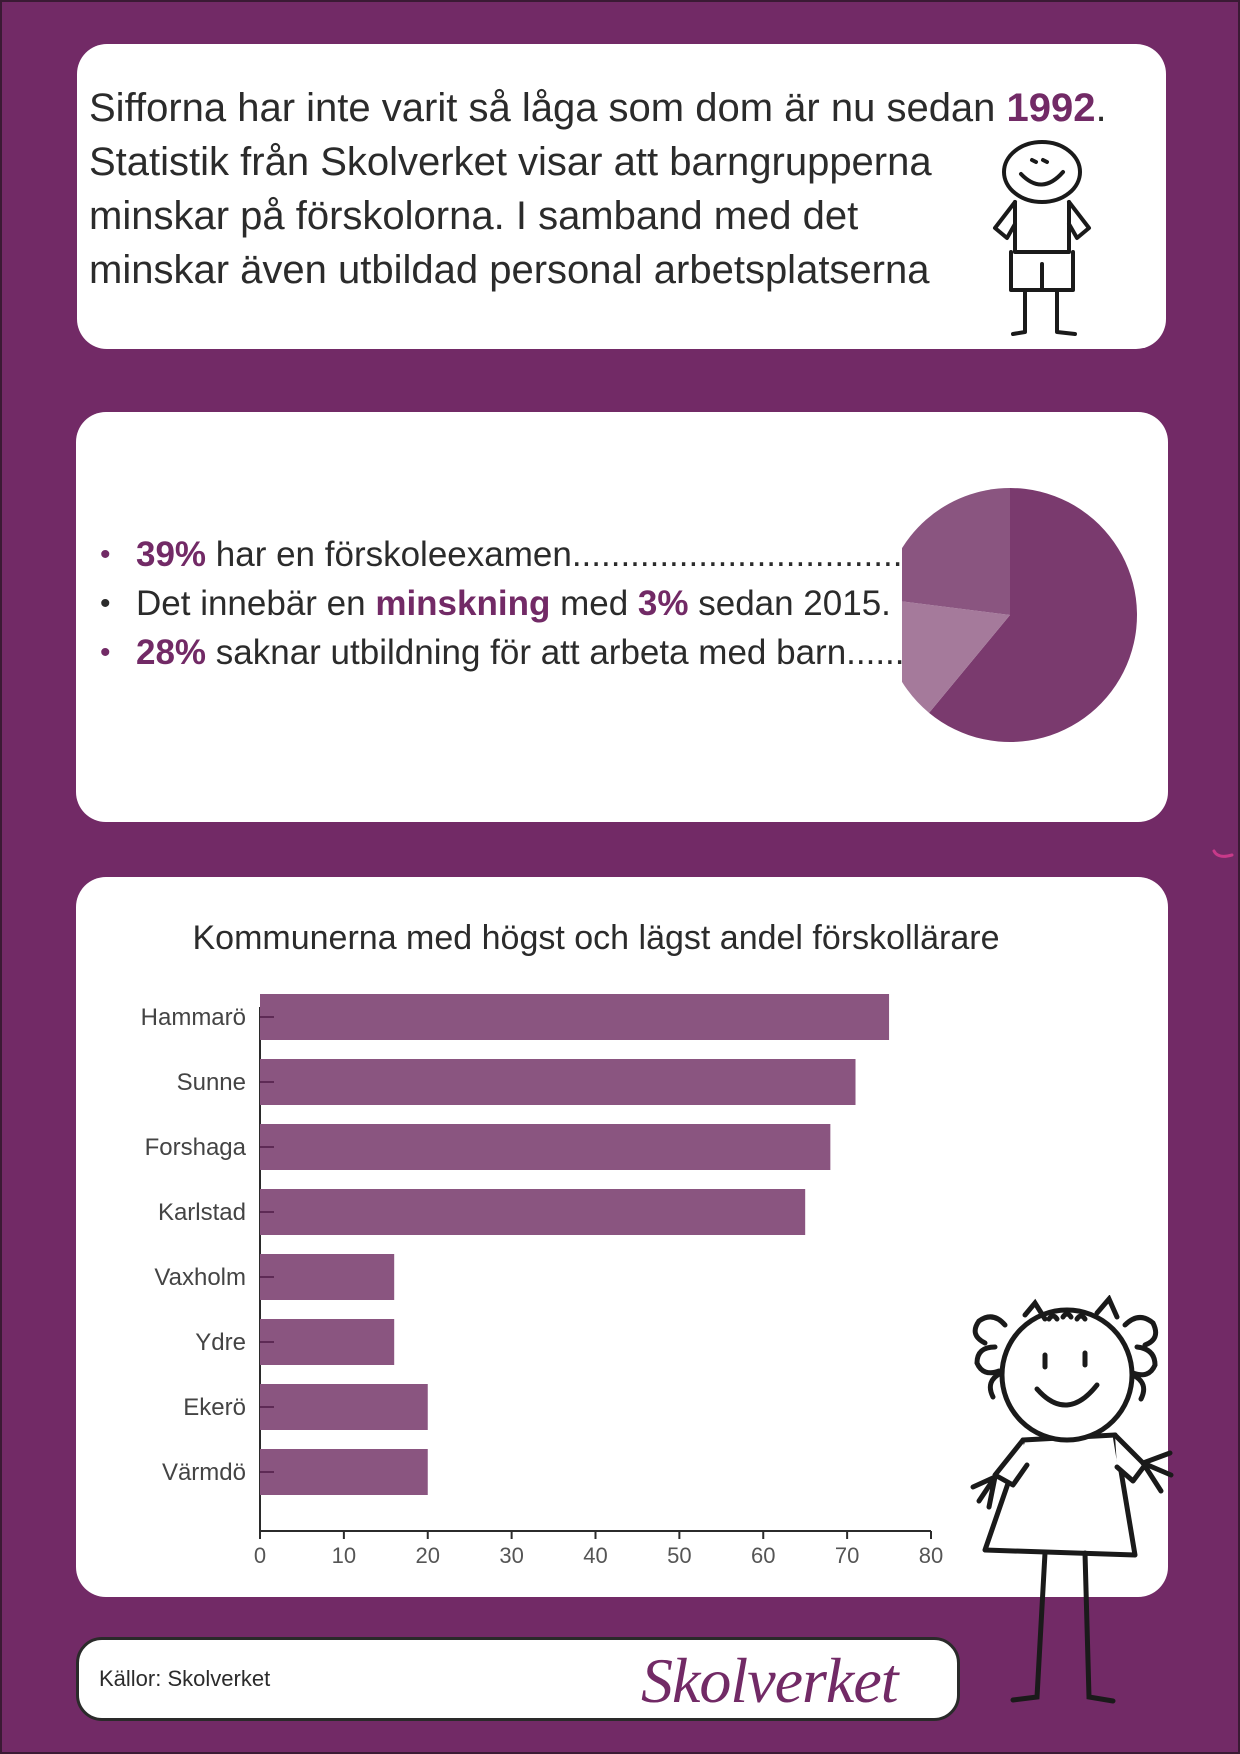 The image size is (1240, 1754). What do you see at coordinates (204, 1472) in the screenshot?
I see `category-label-8: Värmdö` at bounding box center [204, 1472].